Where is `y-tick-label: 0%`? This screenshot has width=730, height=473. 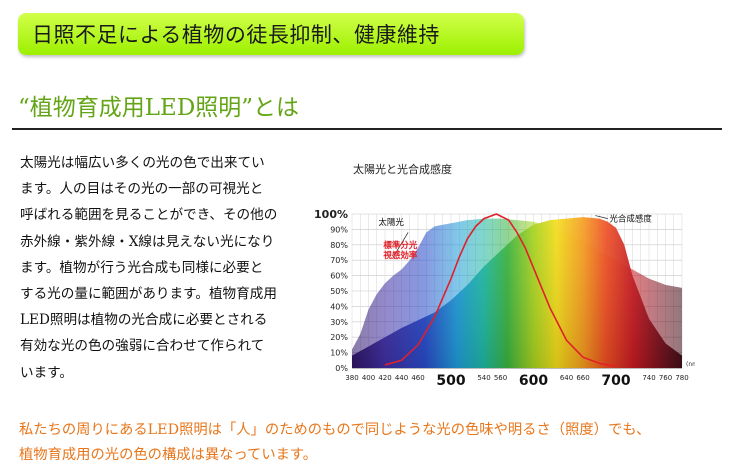
y-tick-label: 0% is located at coordinates (341, 368).